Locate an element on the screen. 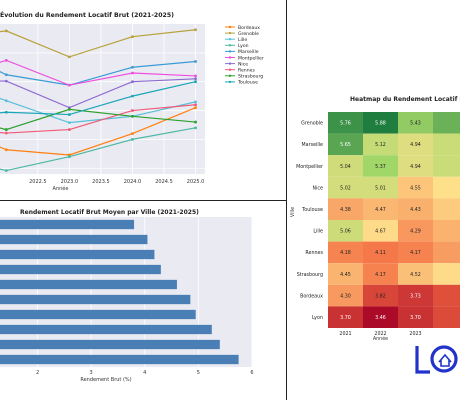 This screenshot has height=404, width=460. legend-label: Nice is located at coordinates (243, 64).